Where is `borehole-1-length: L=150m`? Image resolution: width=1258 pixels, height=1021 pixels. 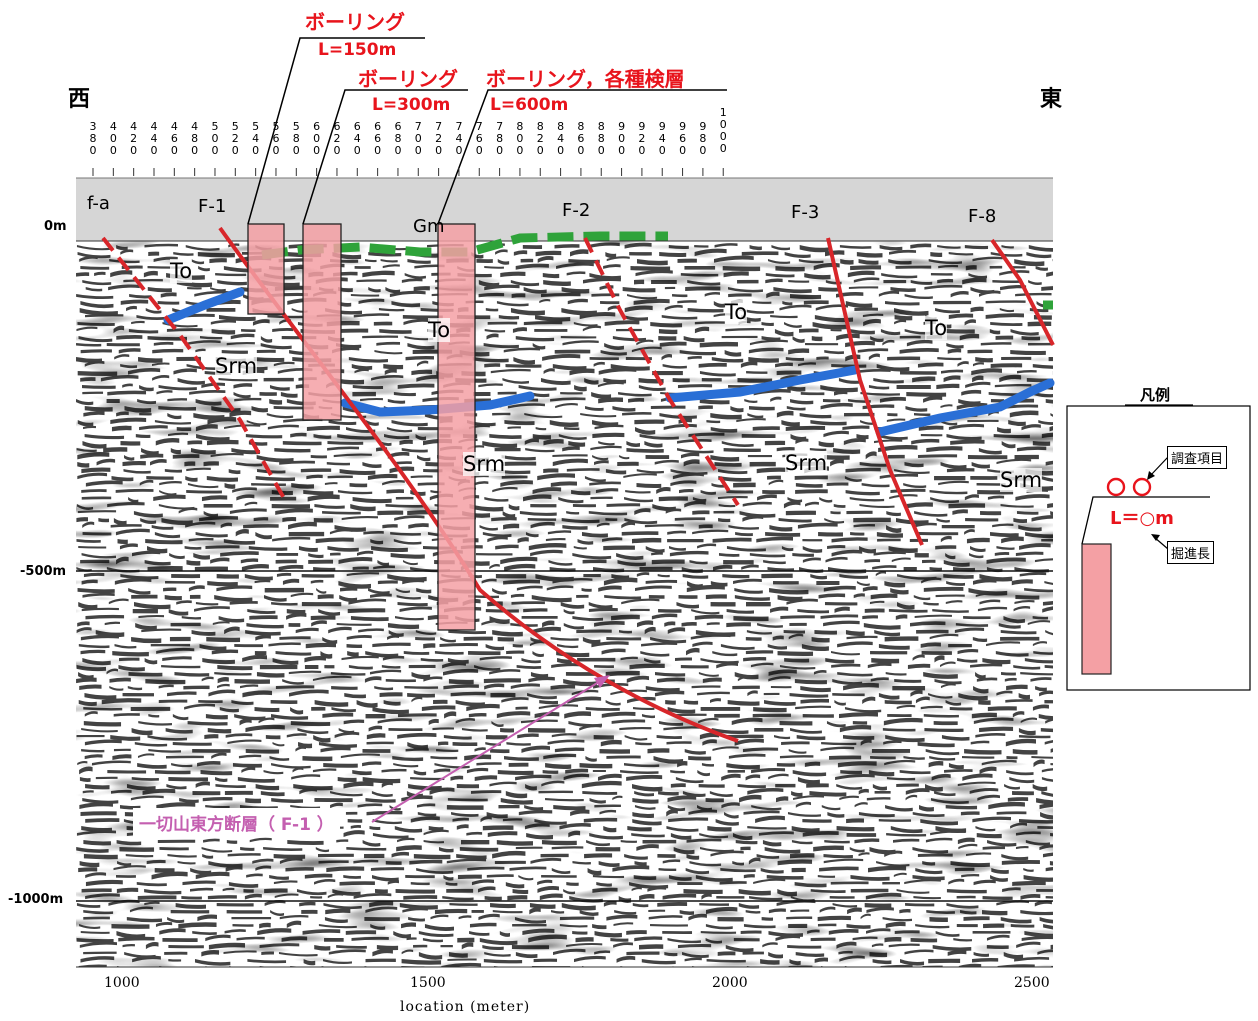
borehole-1-length: L=150m is located at coordinates (357, 50).